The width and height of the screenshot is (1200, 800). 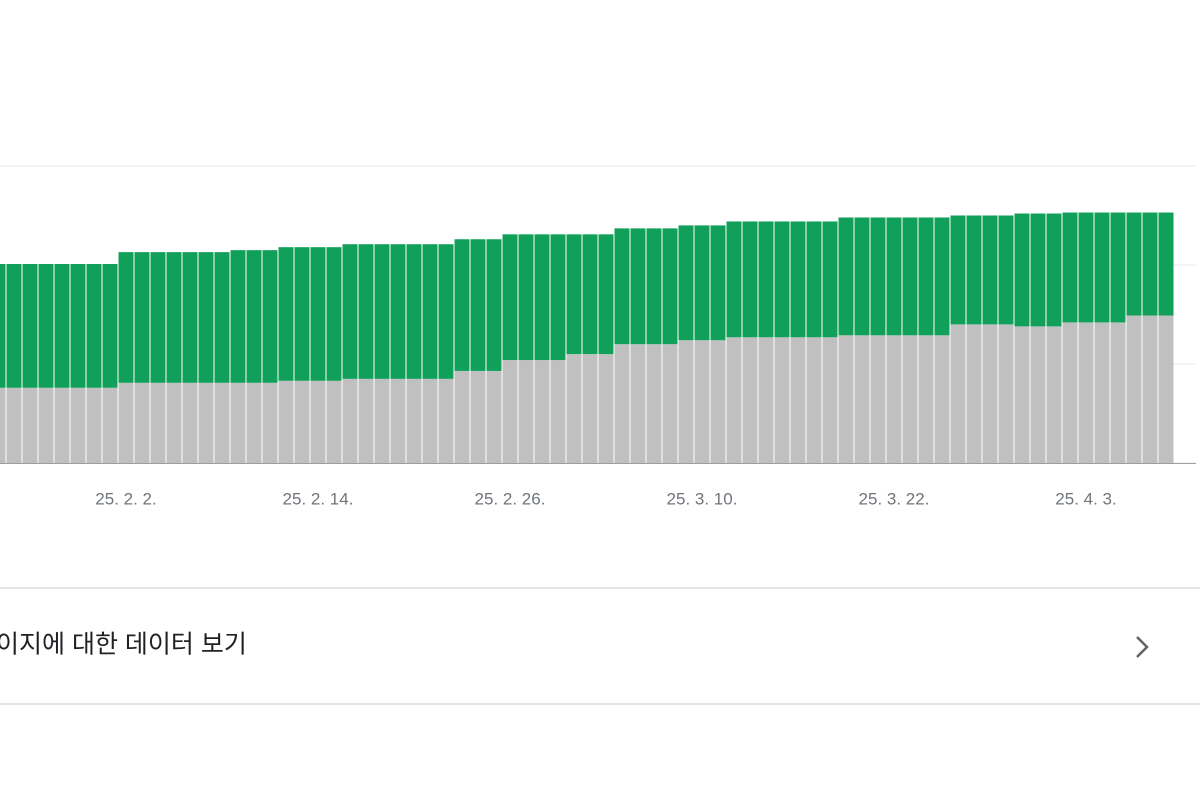 What do you see at coordinates (318, 498) in the screenshot?
I see `x-tick-label: 25. 2. 14.` at bounding box center [318, 498].